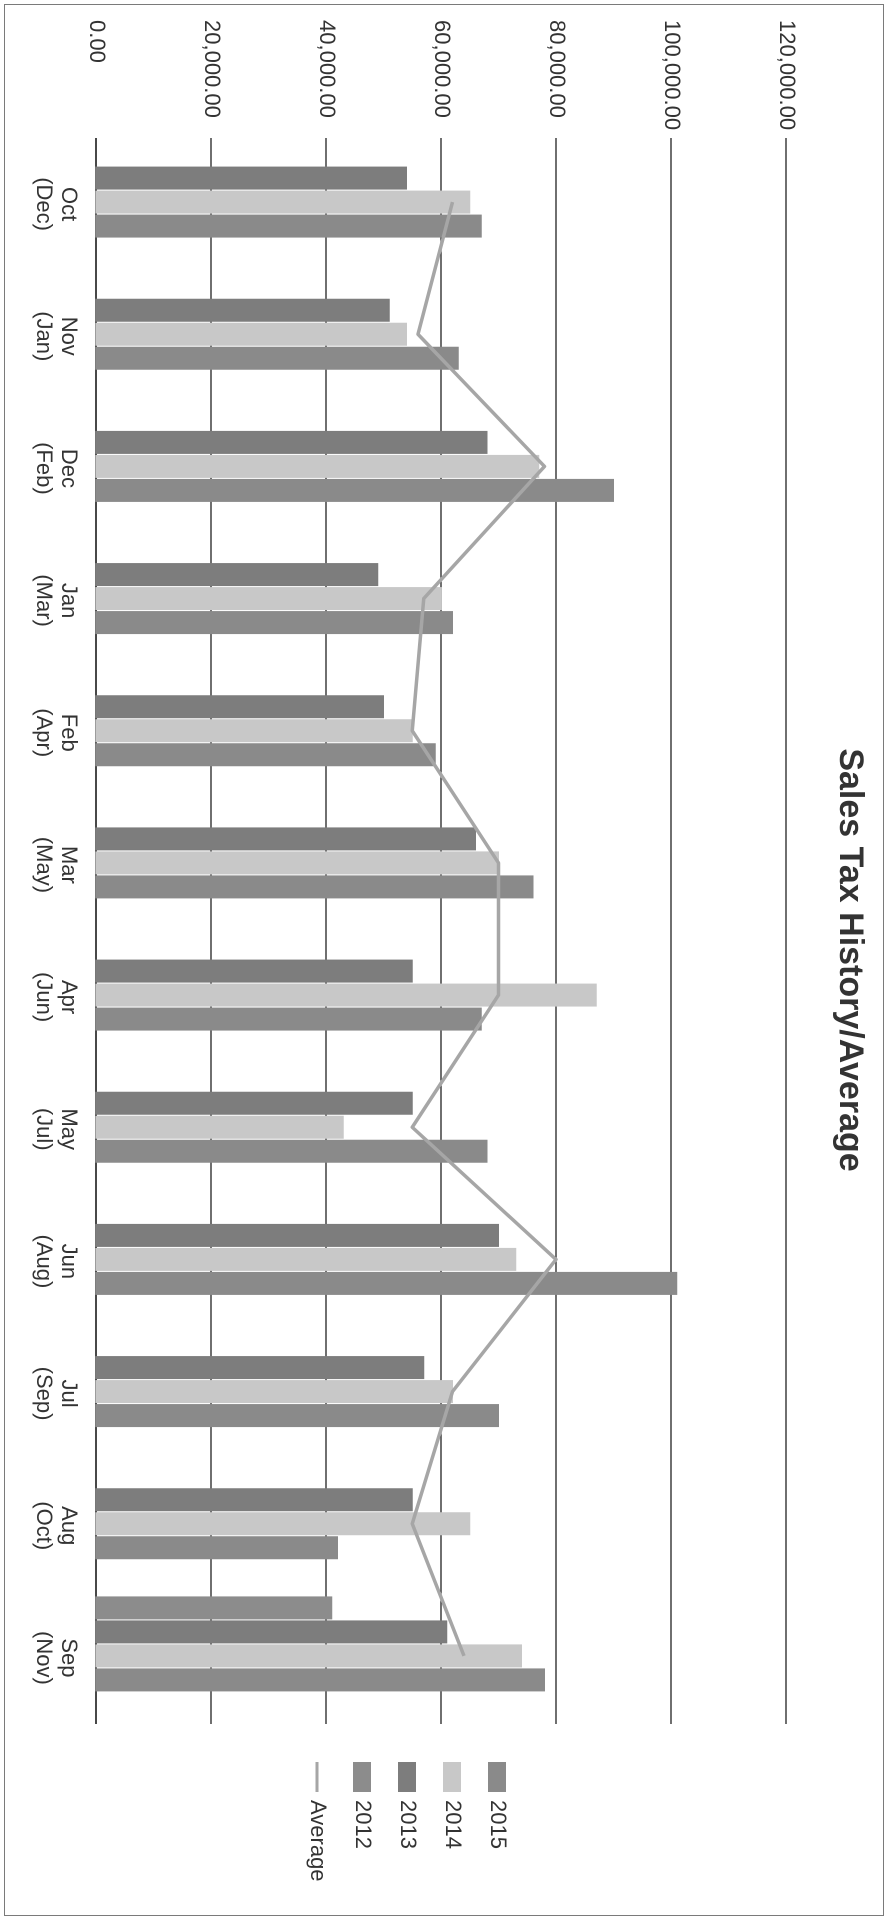 The image size is (894, 1921). I want to click on category-tick-label: (Dec), so click(44, 204).